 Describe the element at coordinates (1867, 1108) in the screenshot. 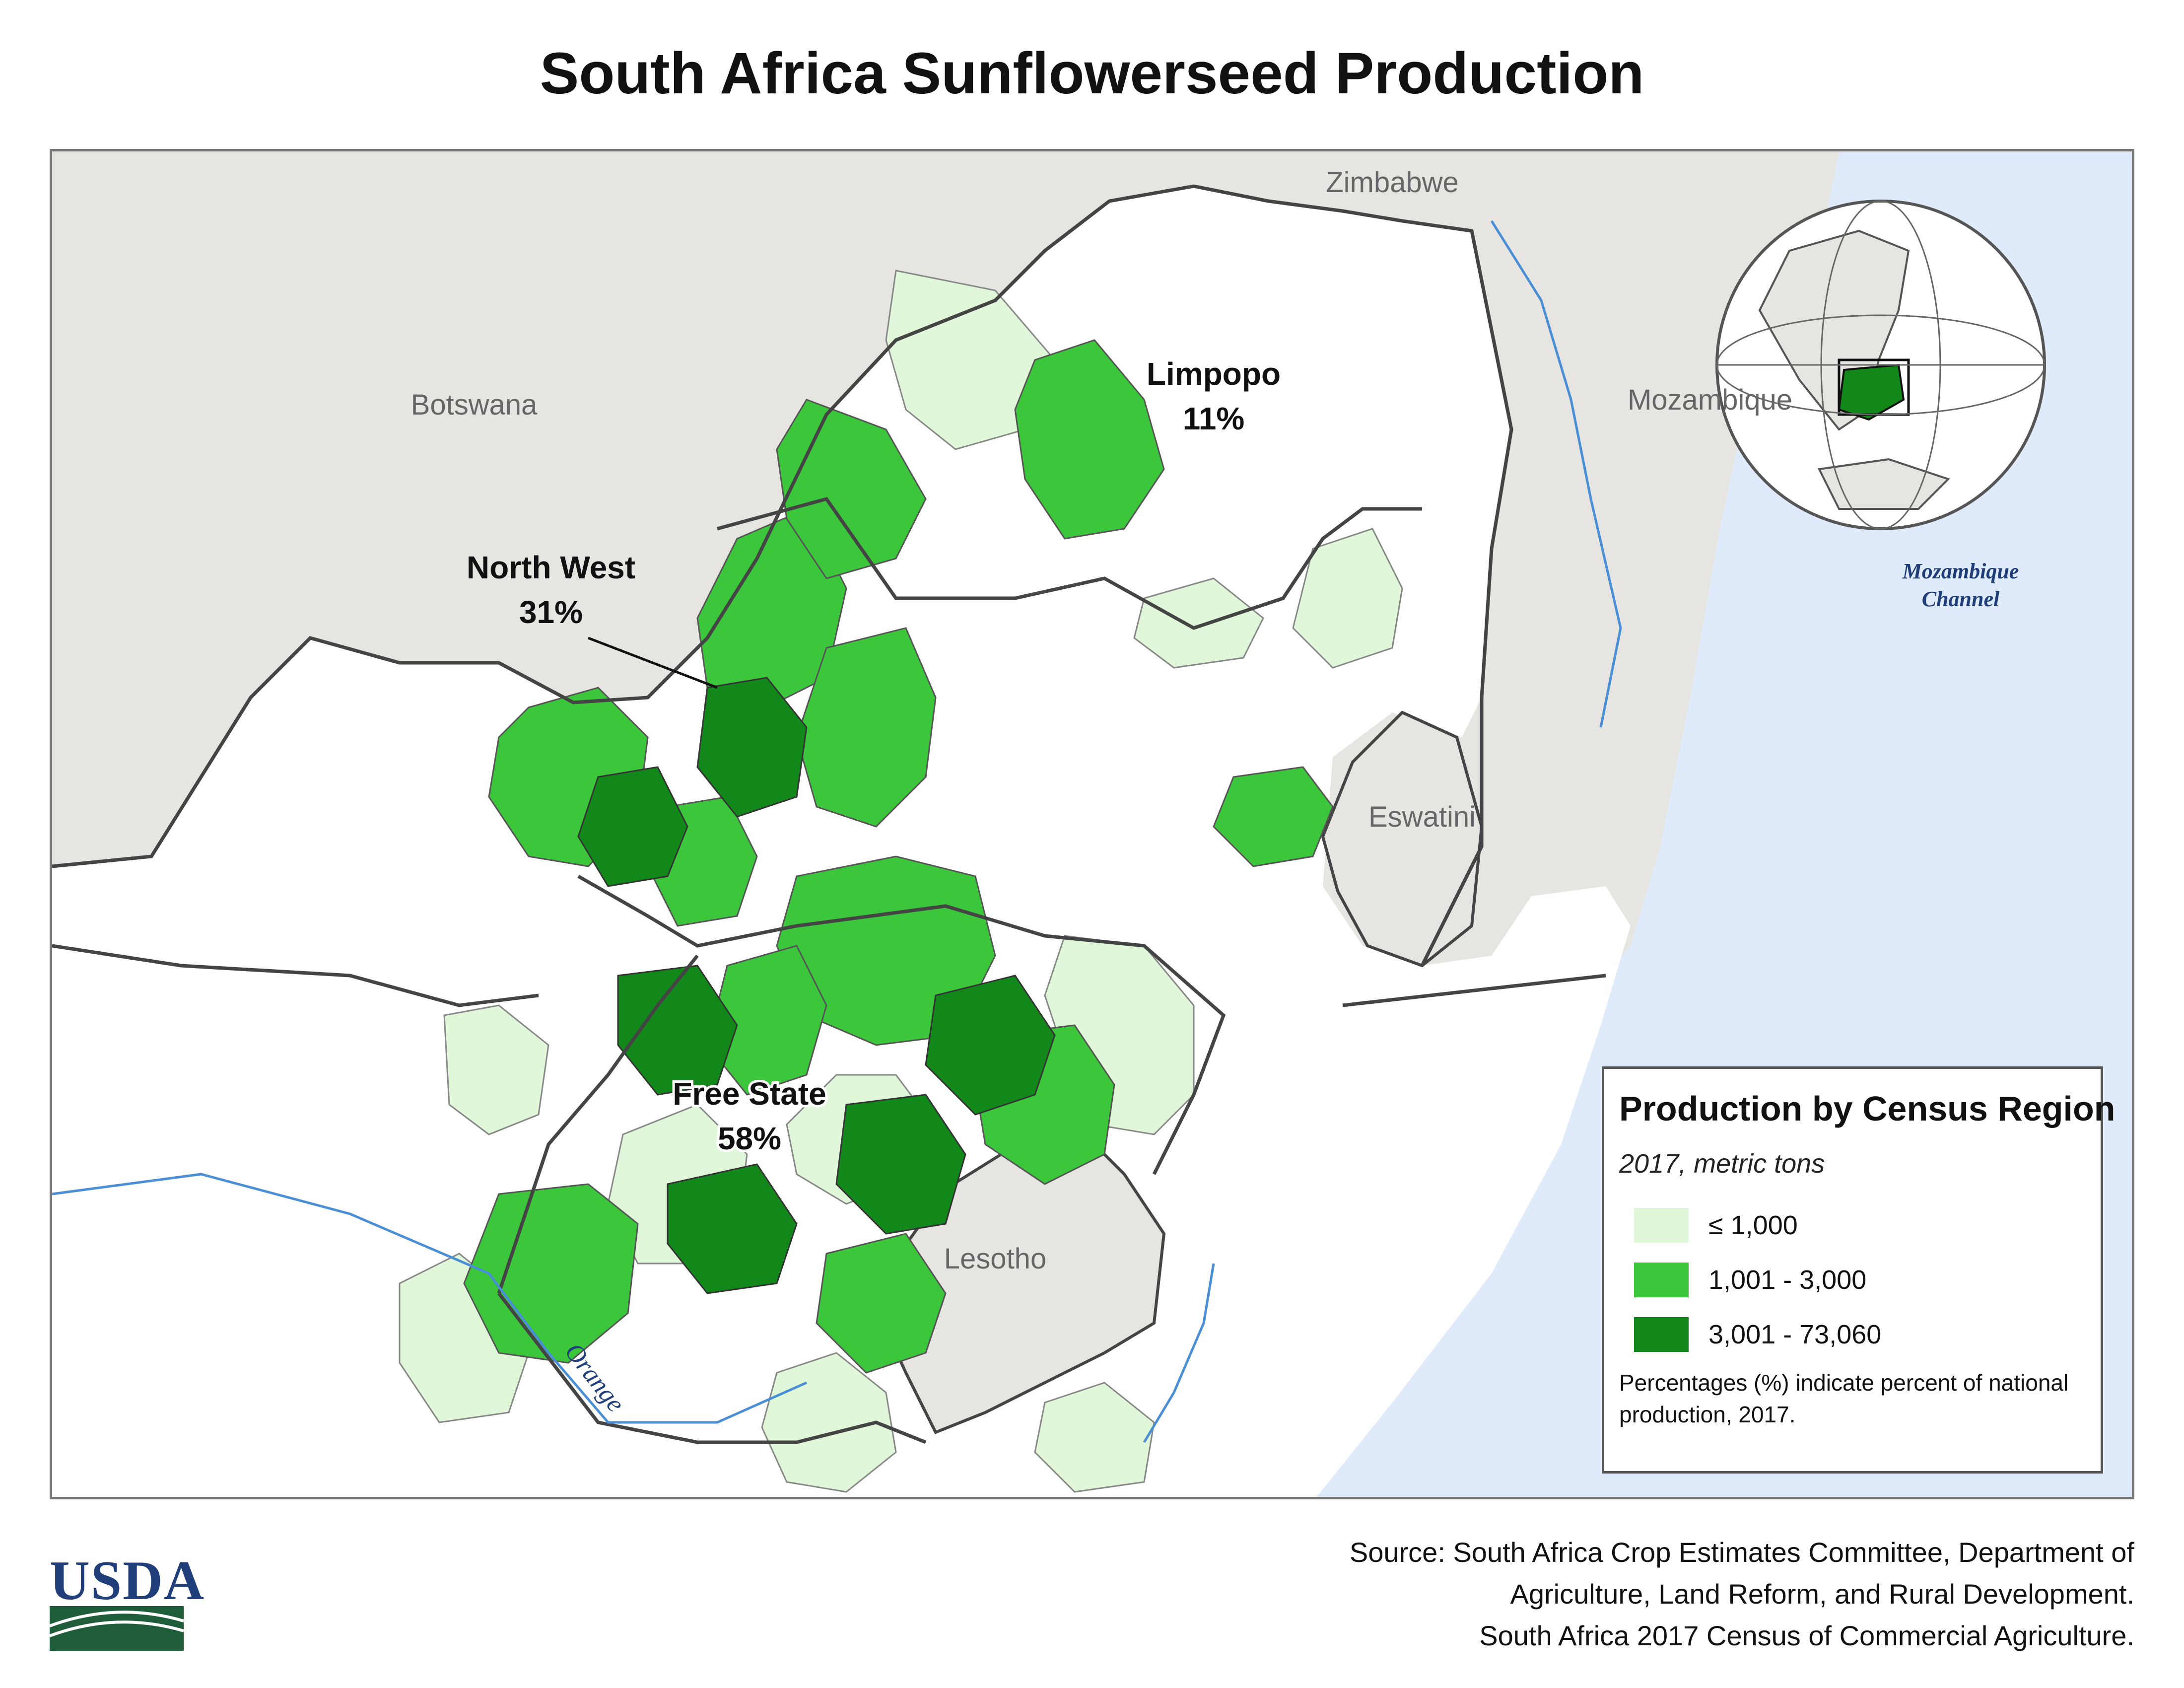

I see `legend-title: Production by Census Region` at that location.